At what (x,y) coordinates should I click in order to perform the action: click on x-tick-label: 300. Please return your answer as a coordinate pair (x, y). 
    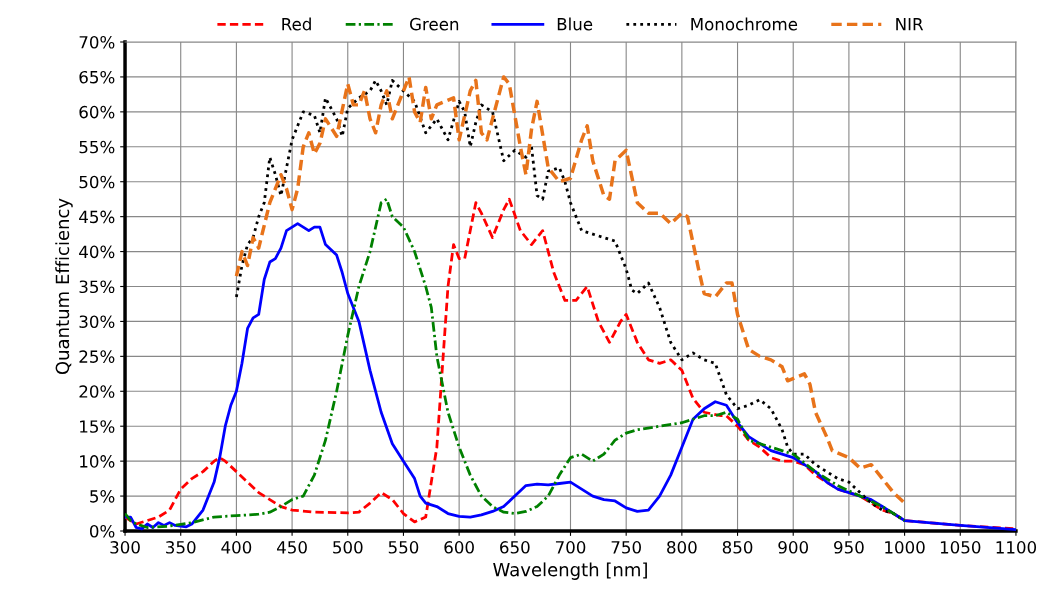
    Looking at the image, I should click on (125, 547).